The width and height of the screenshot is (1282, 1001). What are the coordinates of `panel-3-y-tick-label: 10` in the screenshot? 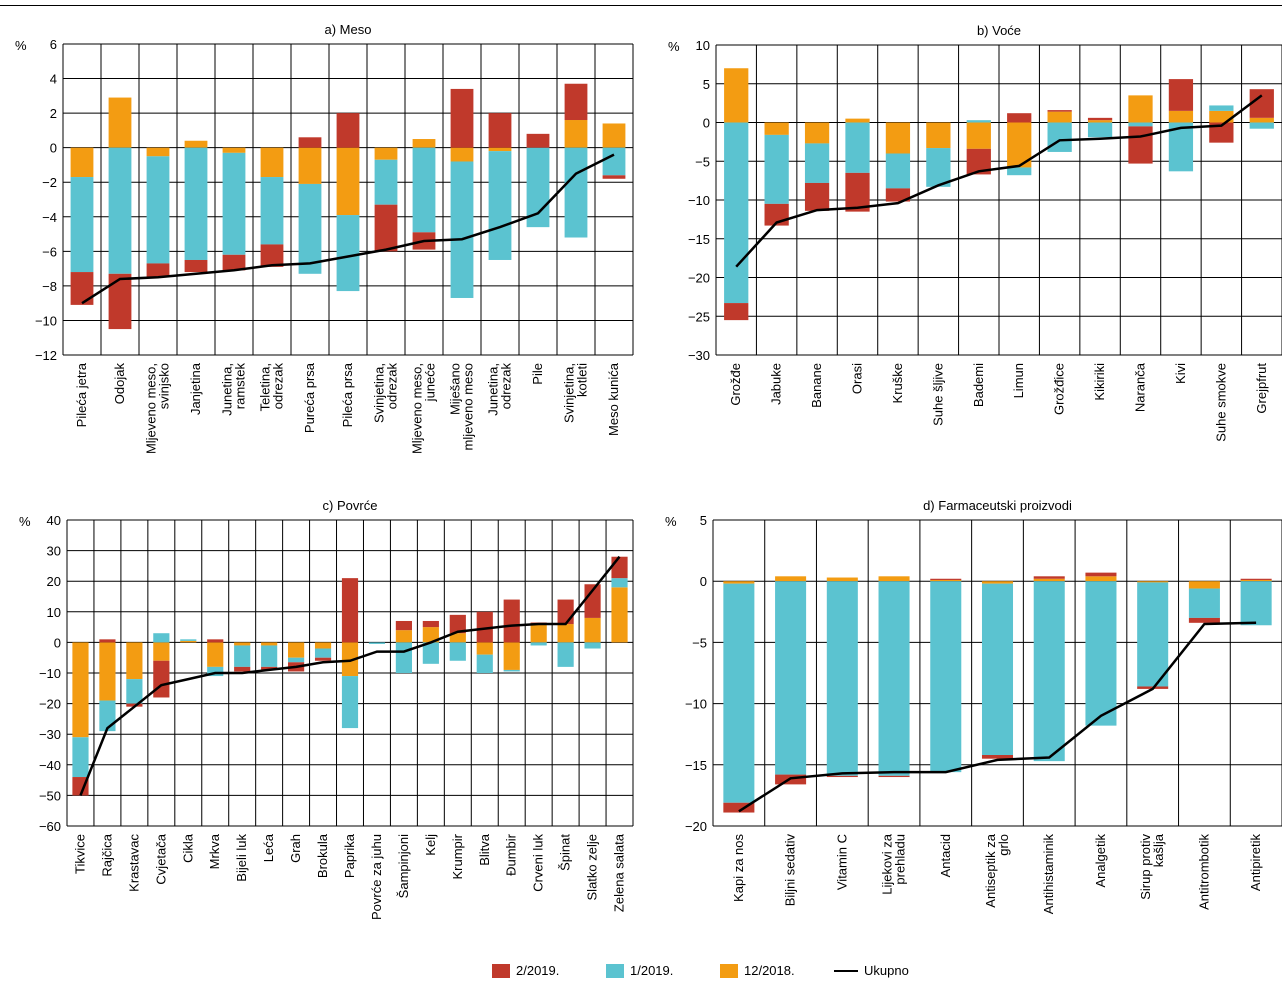 It's located at (54, 612).